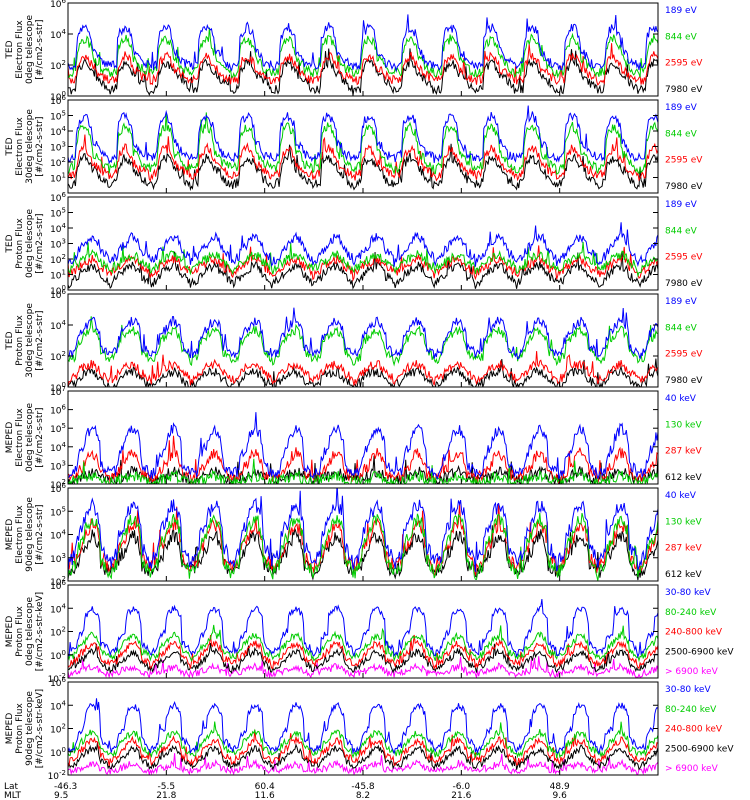 The height and width of the screenshot is (800, 750). Describe the element at coordinates (681, 399) in the screenshot. I see `legend-item: 40 keV` at that location.